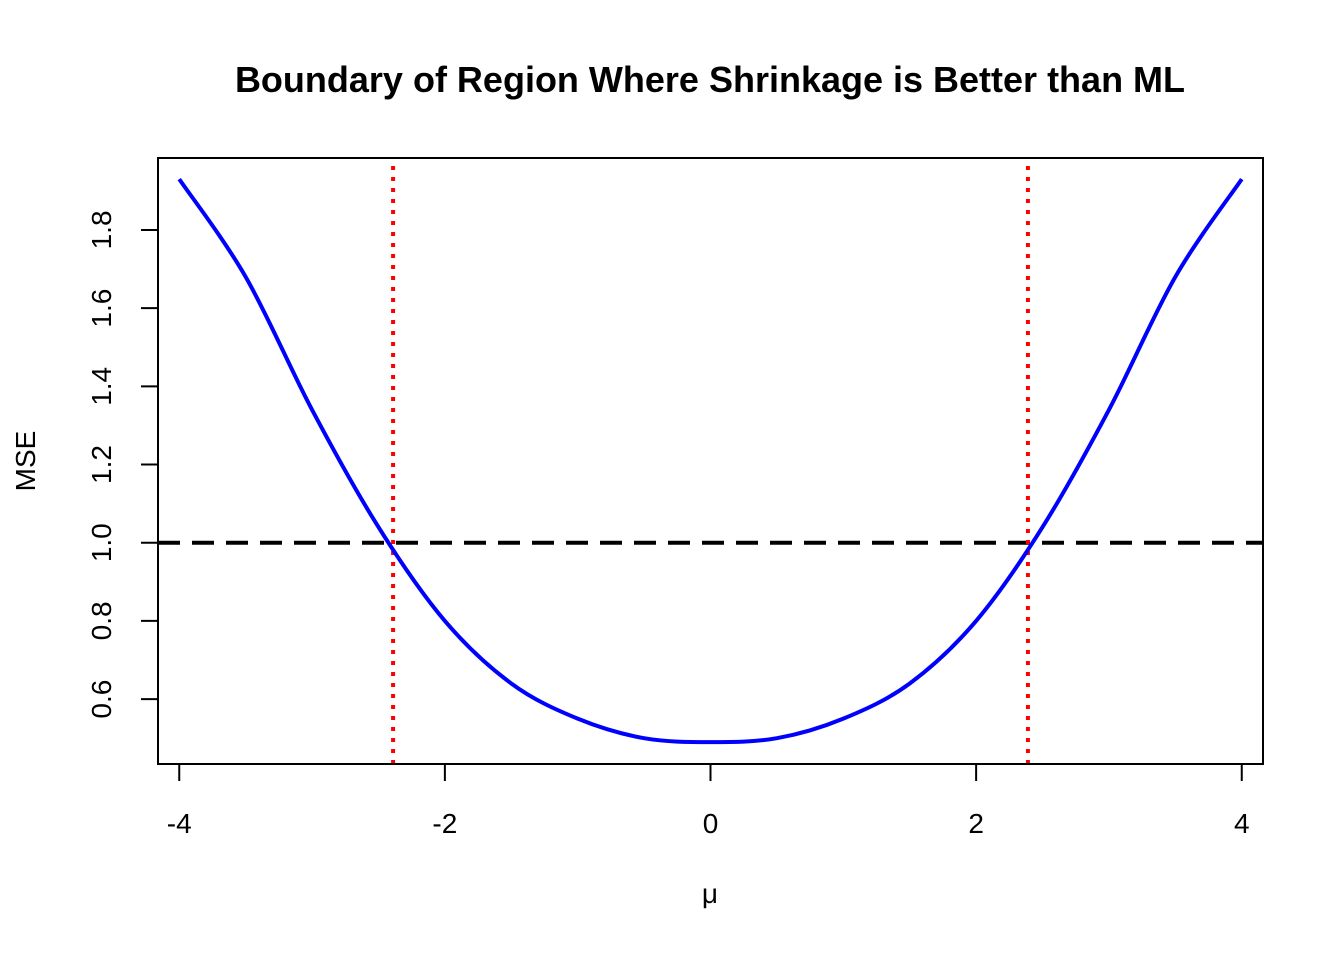 The height and width of the screenshot is (960, 1344). What do you see at coordinates (444, 823) in the screenshot?
I see `x-tick-label: -2` at bounding box center [444, 823].